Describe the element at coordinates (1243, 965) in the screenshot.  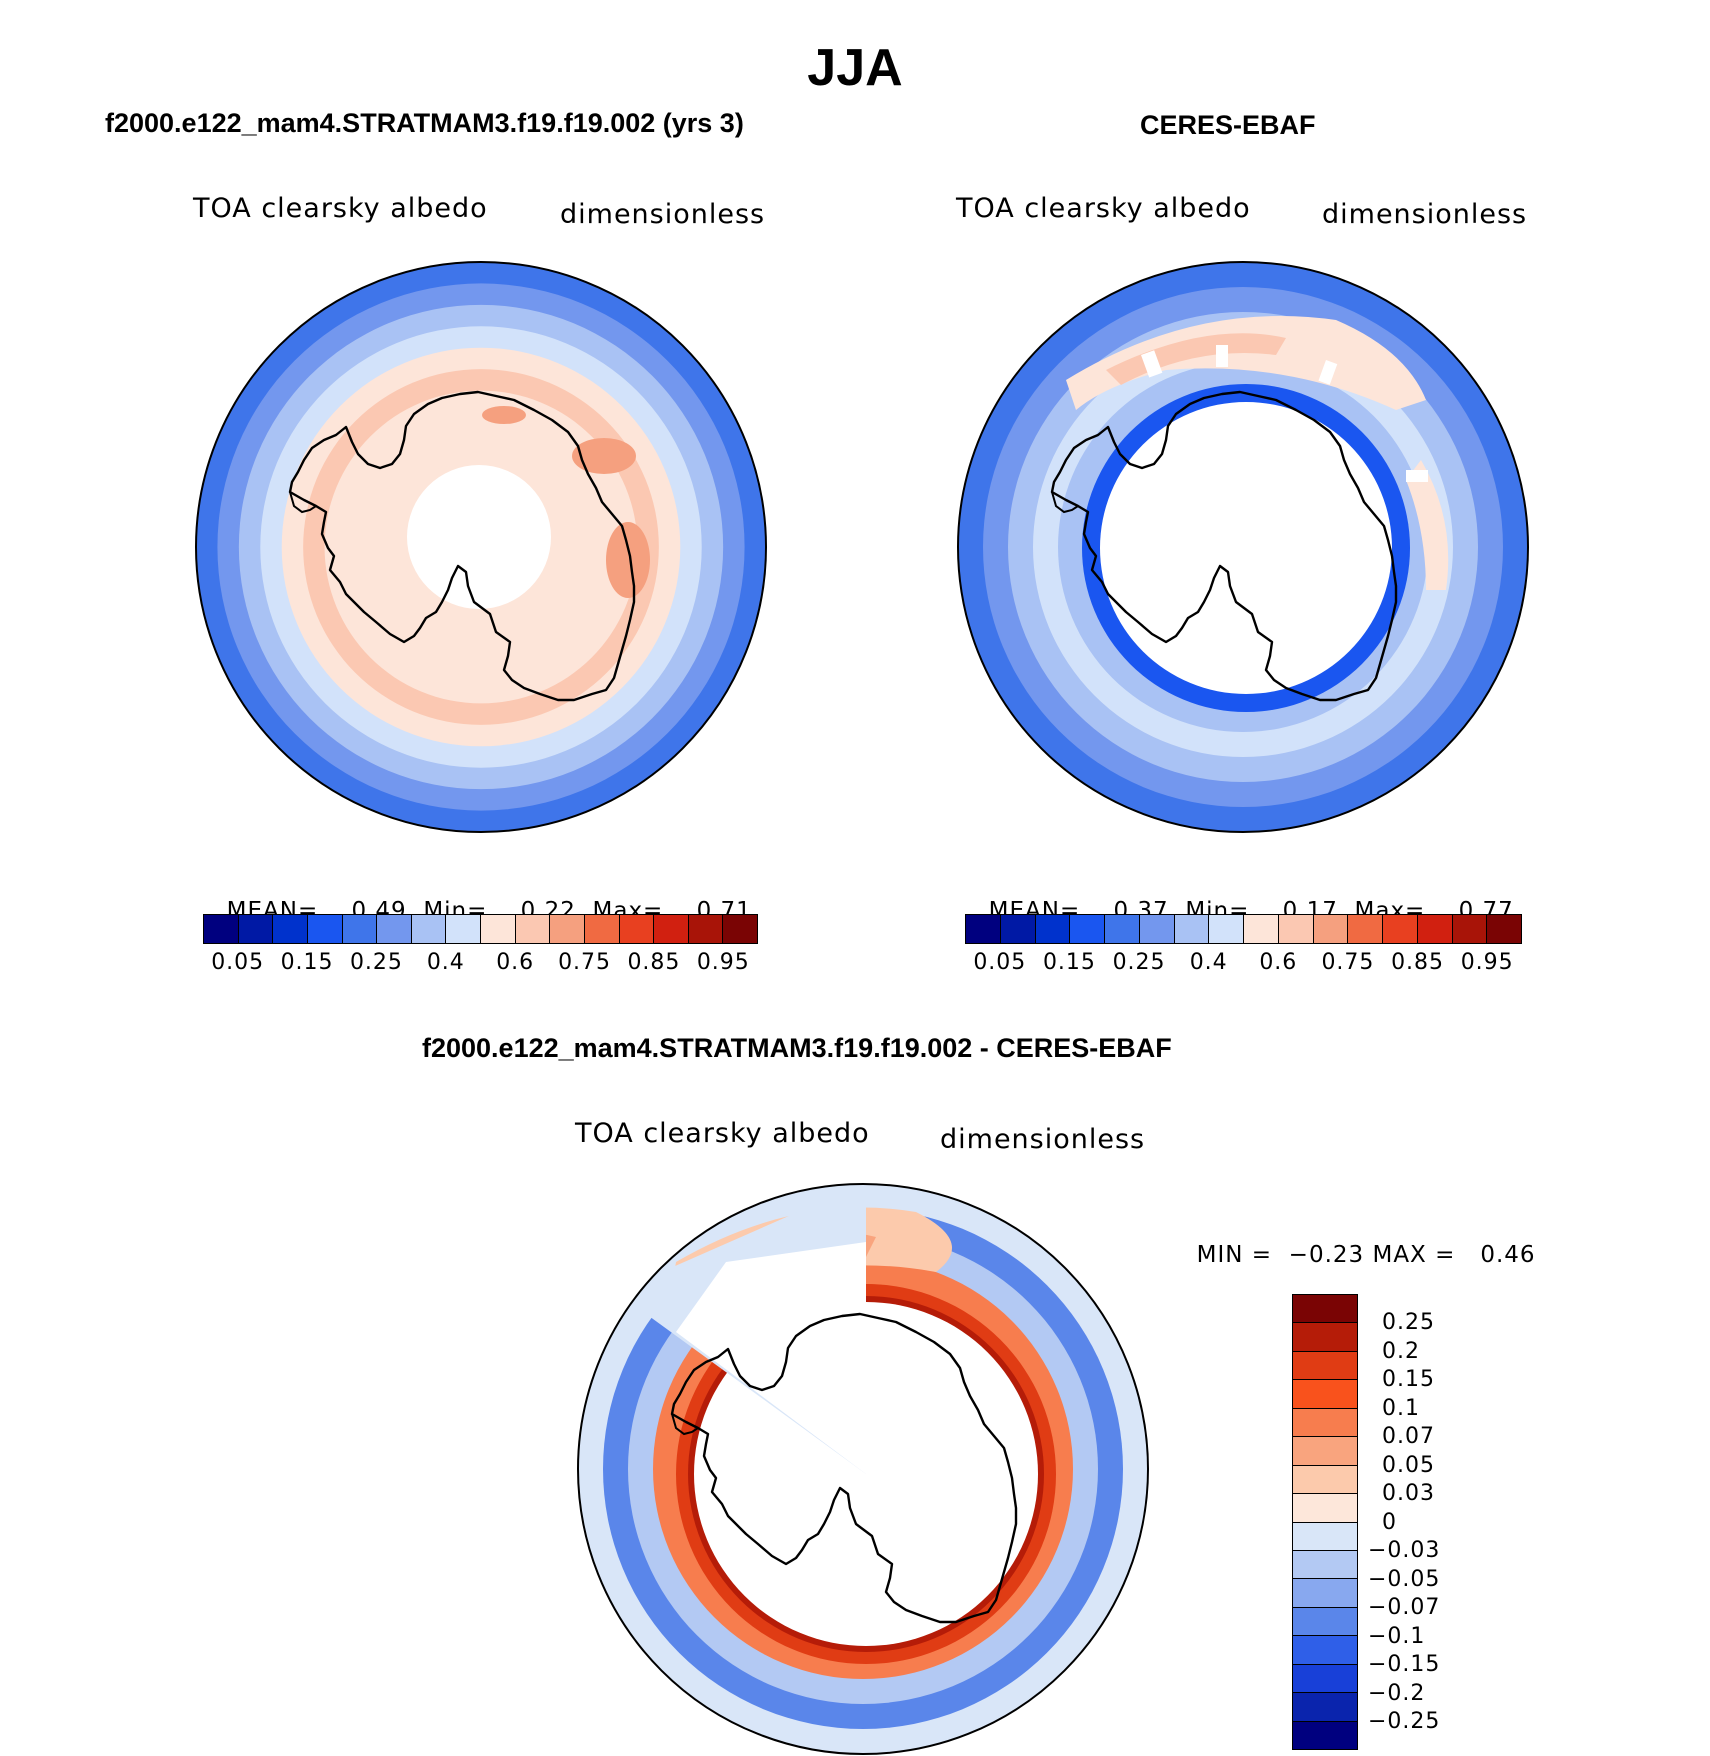
I see `obs-colorbar-labels: 0.05 0.15 0.25 0.4 0.6 0.75 0.85 0.95` at that location.